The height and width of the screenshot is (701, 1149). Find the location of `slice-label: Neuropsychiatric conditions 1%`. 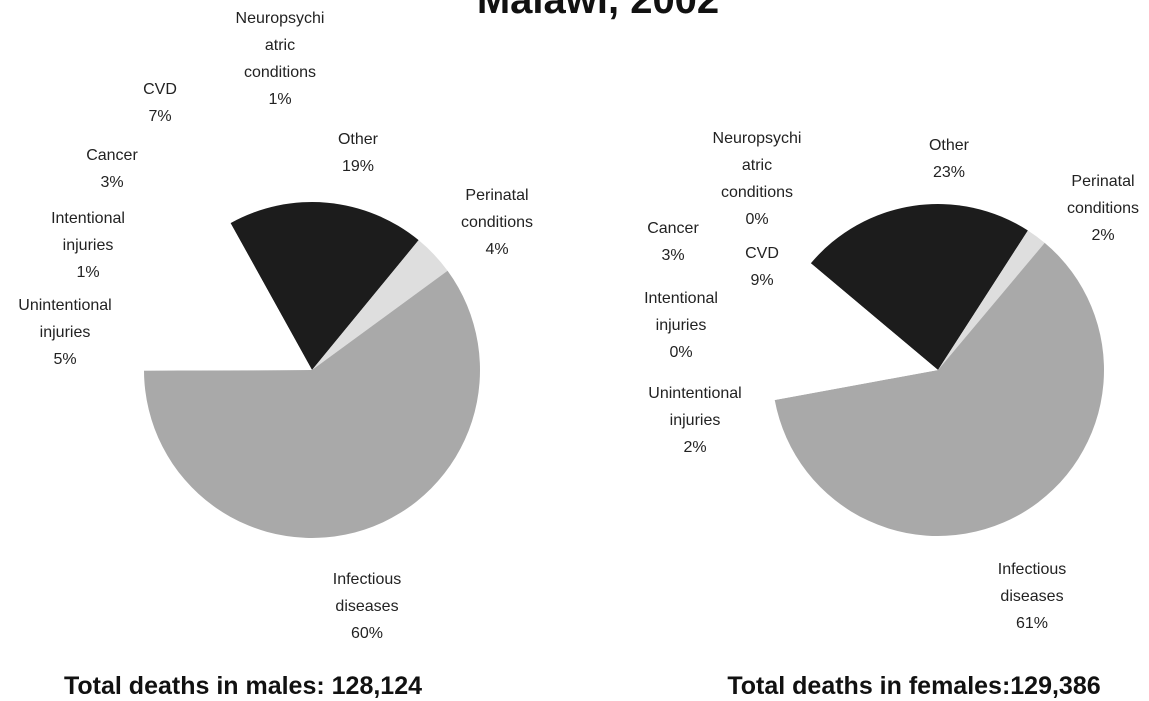

slice-label: Neuropsychiatric conditions 1% is located at coordinates (280, 59).